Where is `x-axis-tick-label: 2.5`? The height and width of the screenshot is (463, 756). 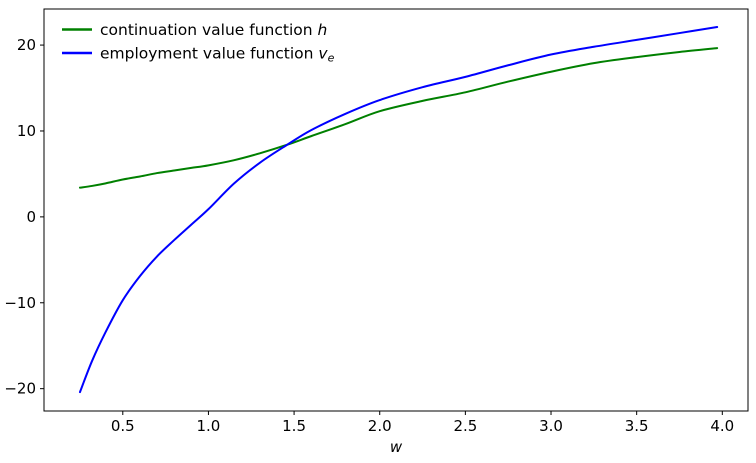
x-axis-tick-label: 2.5 is located at coordinates (465, 426).